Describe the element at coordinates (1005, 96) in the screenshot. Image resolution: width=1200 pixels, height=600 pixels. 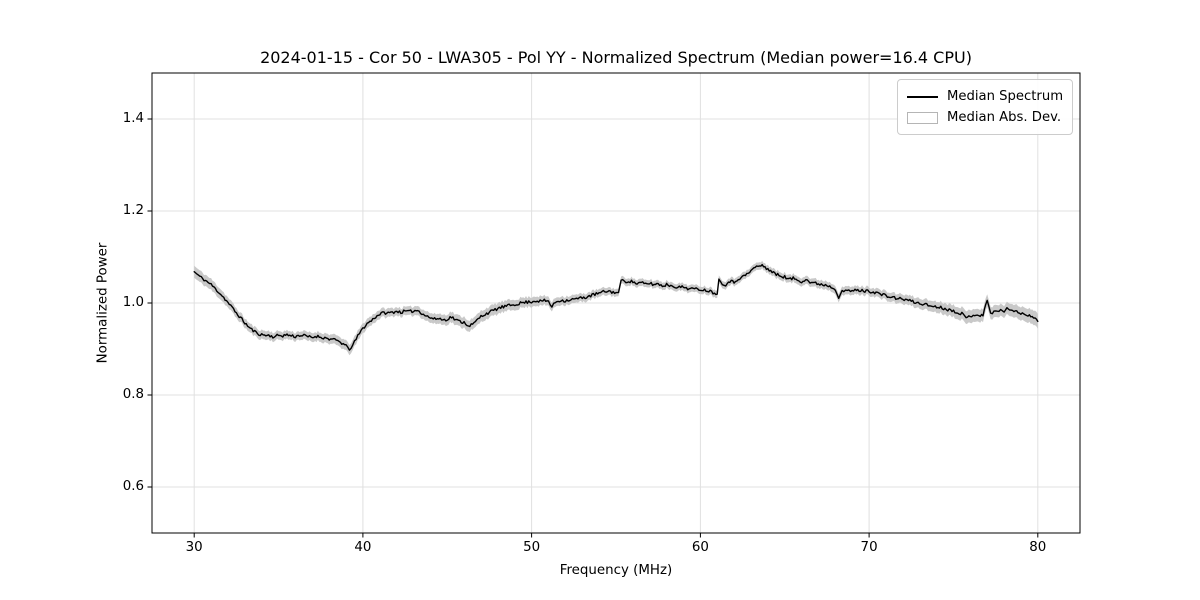
I see `legend-label: Median Spectrum` at that location.